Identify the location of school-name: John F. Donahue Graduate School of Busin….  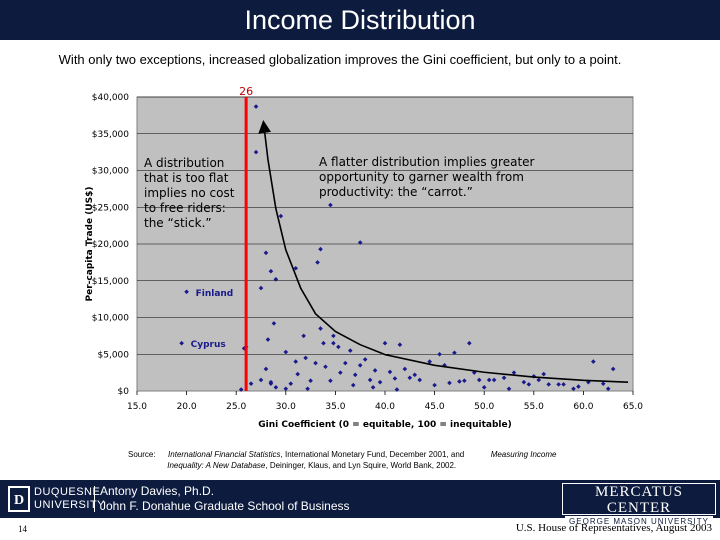
(225, 506).